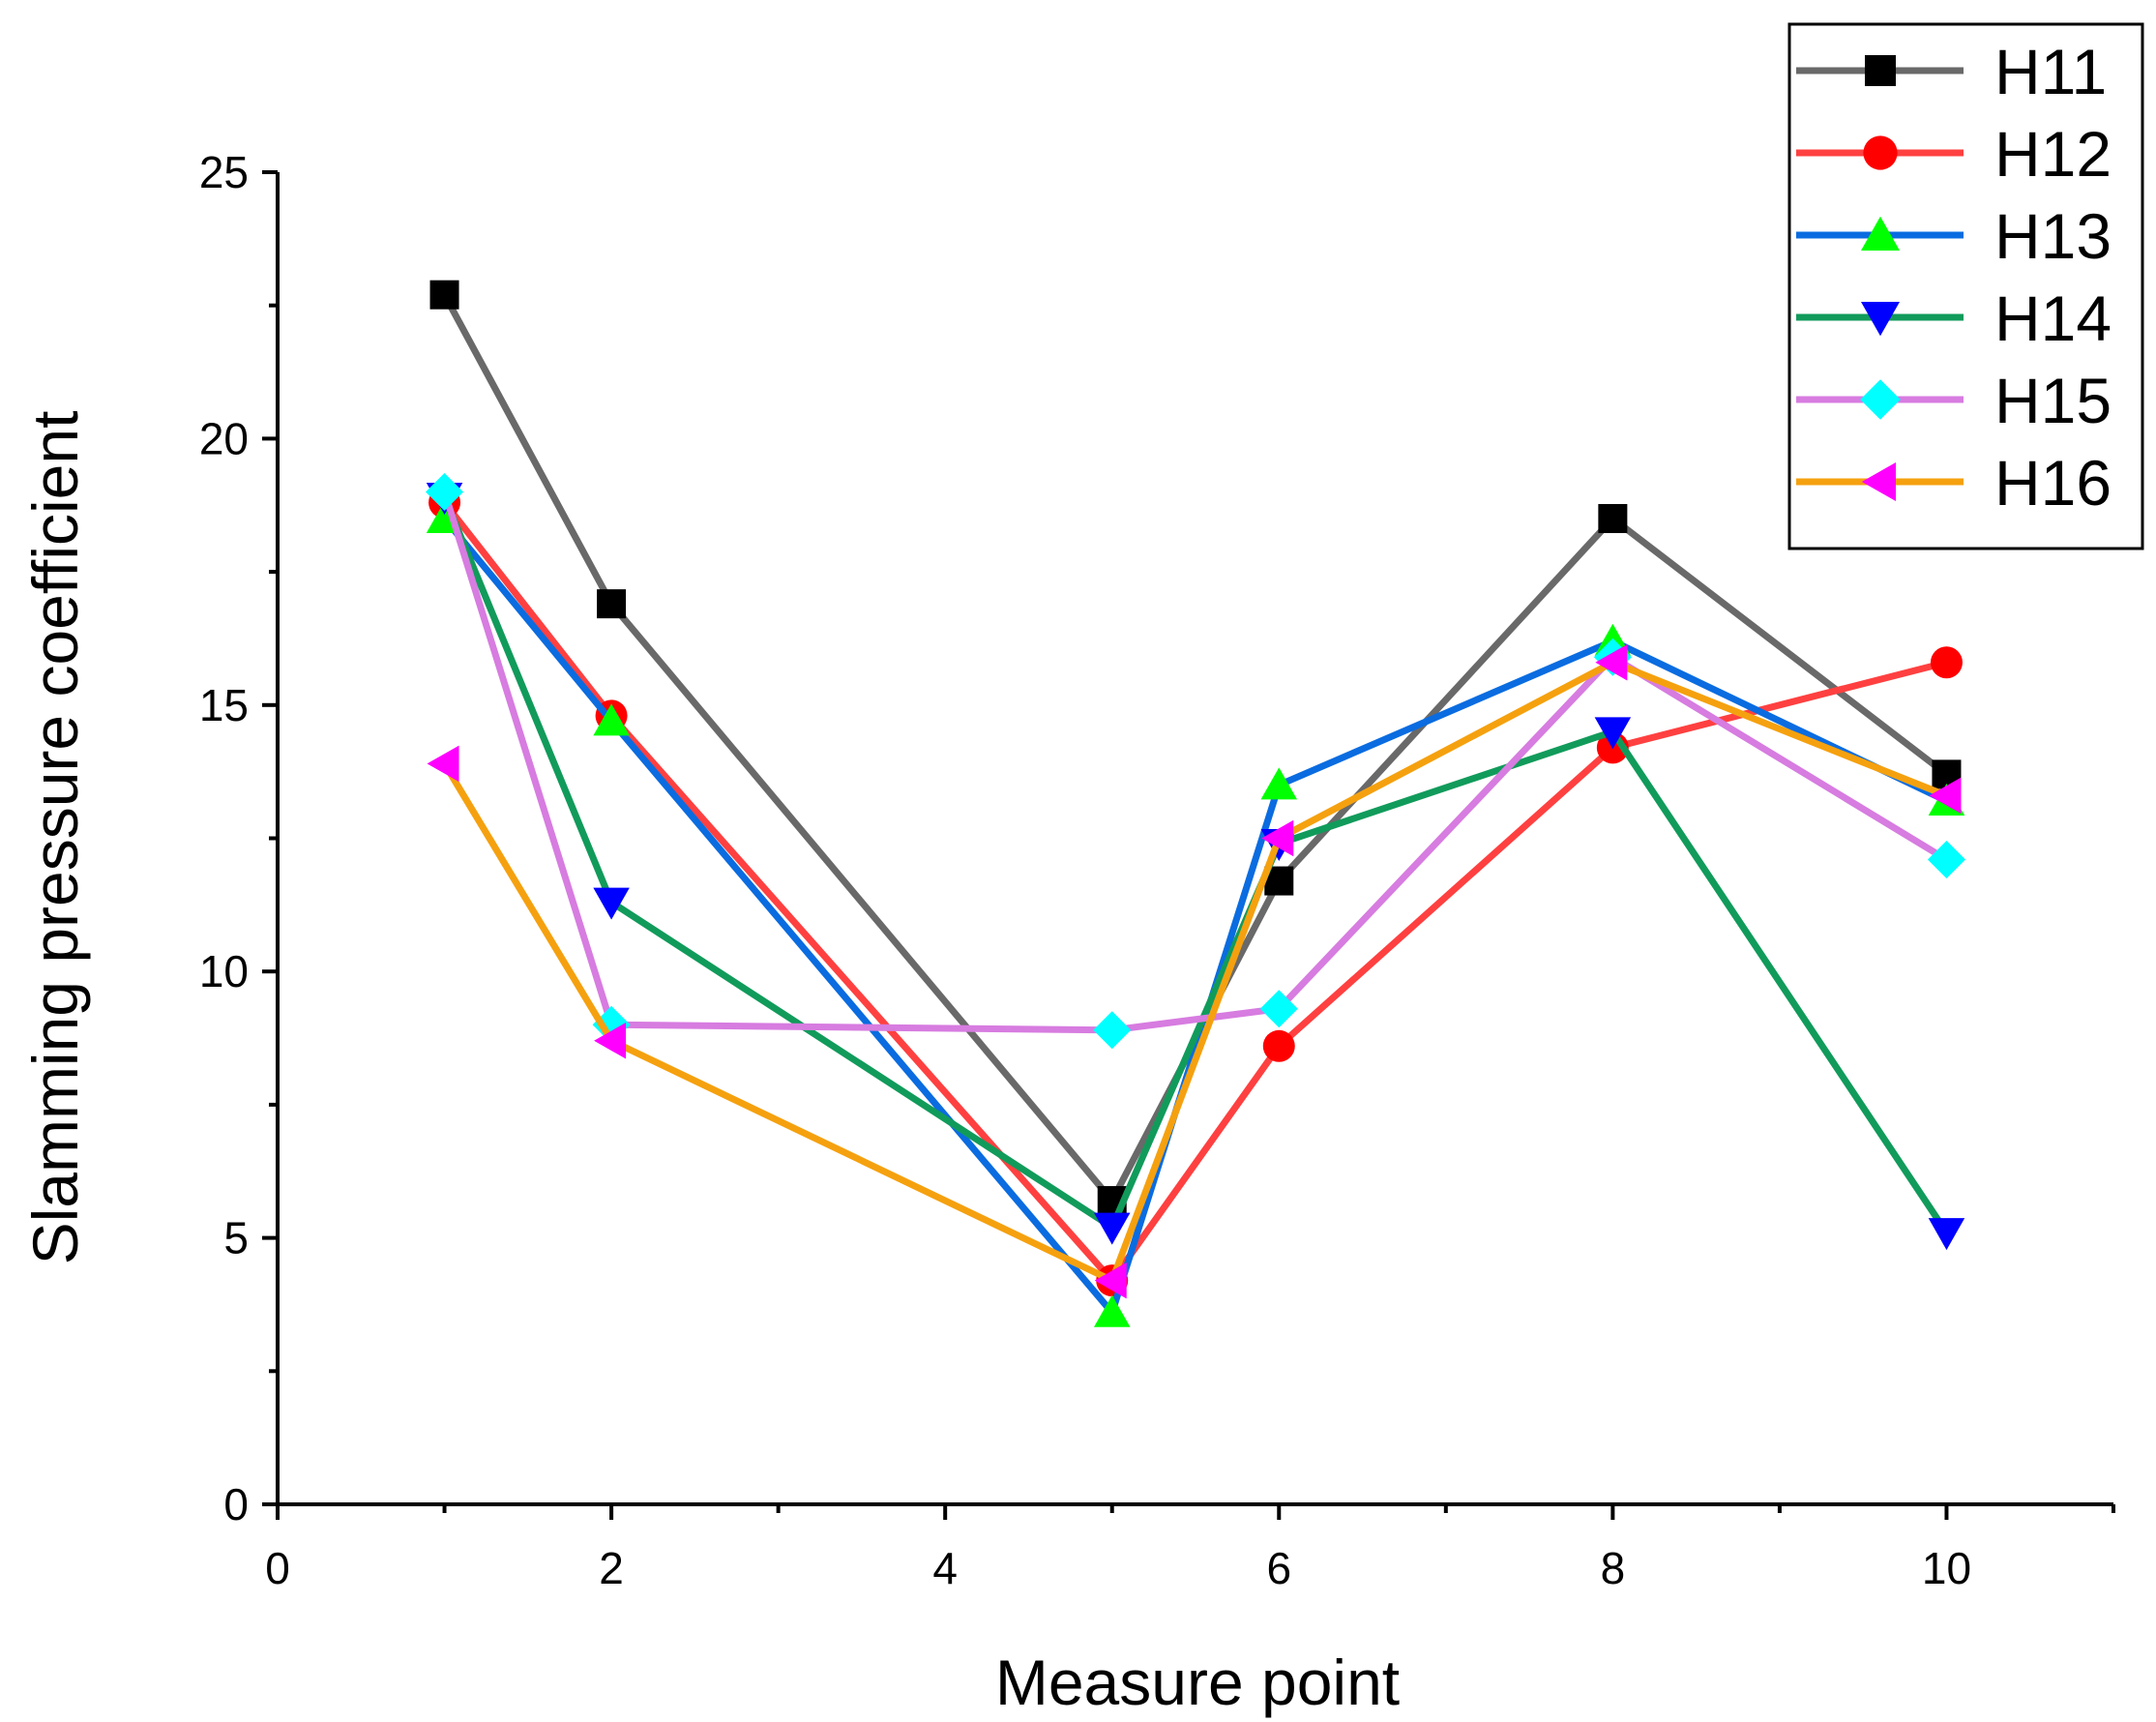 The height and width of the screenshot is (1722, 2156). Describe the element at coordinates (2053, 400) in the screenshot. I see `legend-label: H15` at that location.